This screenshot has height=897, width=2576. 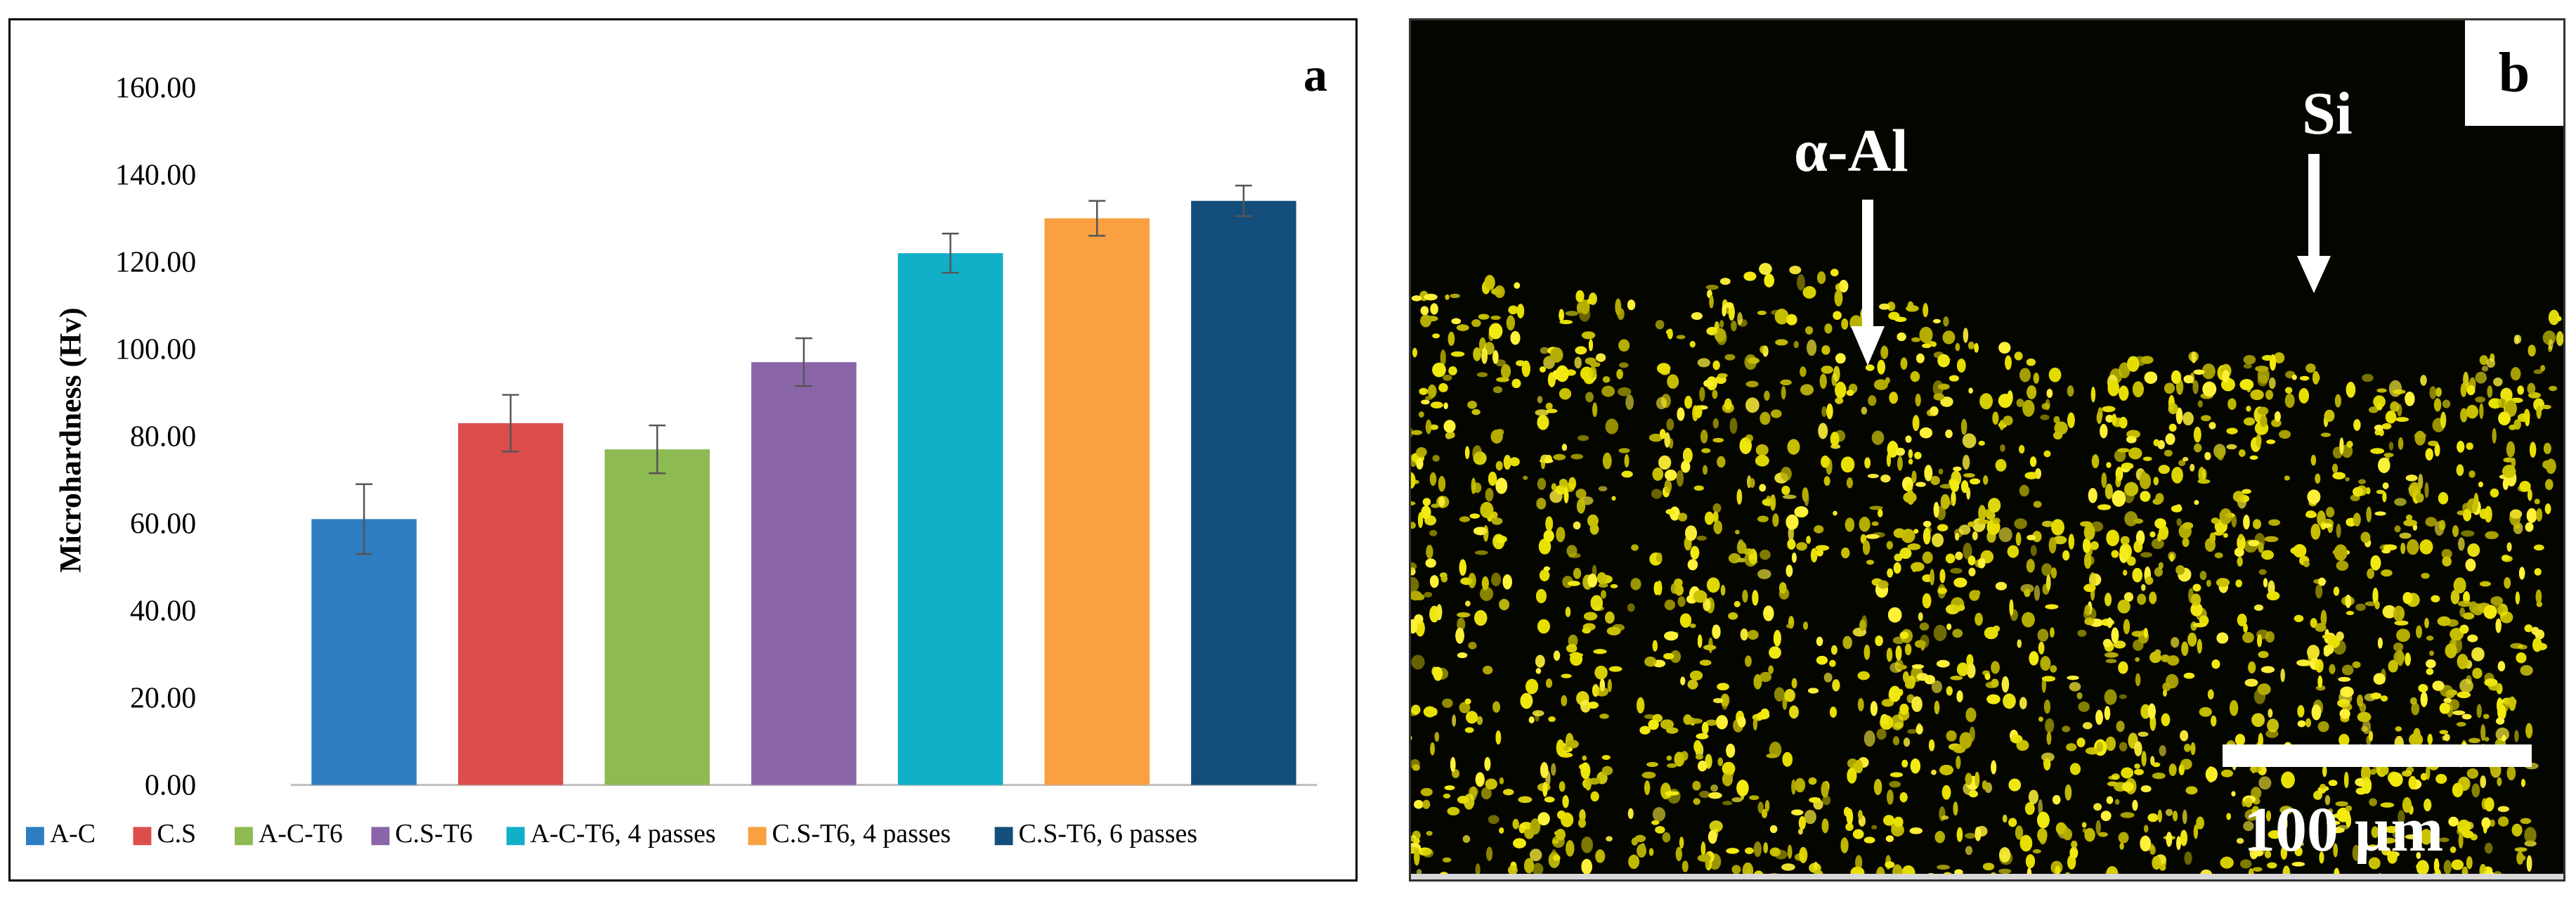 I want to click on scale-bar, so click(x=2377, y=755).